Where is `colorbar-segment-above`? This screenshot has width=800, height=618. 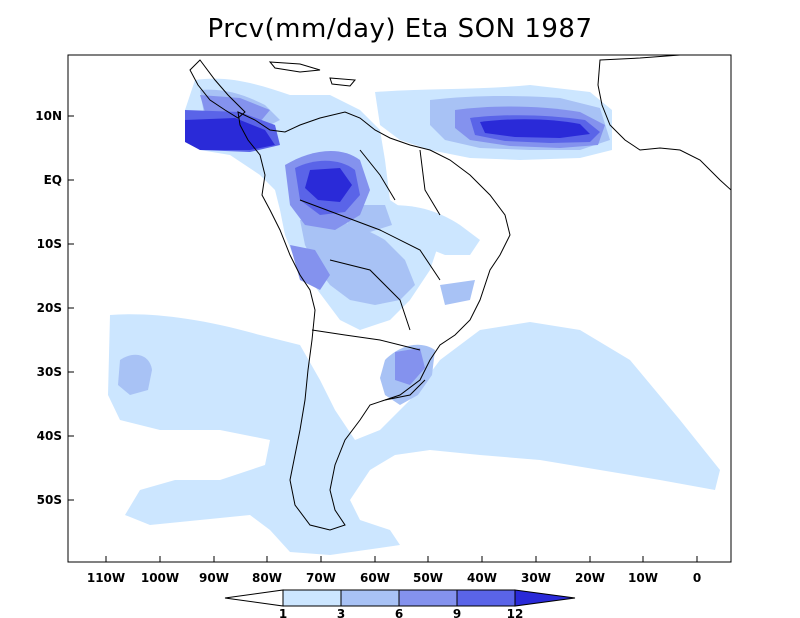 colorbar-segment-above is located at coordinates (545, 598).